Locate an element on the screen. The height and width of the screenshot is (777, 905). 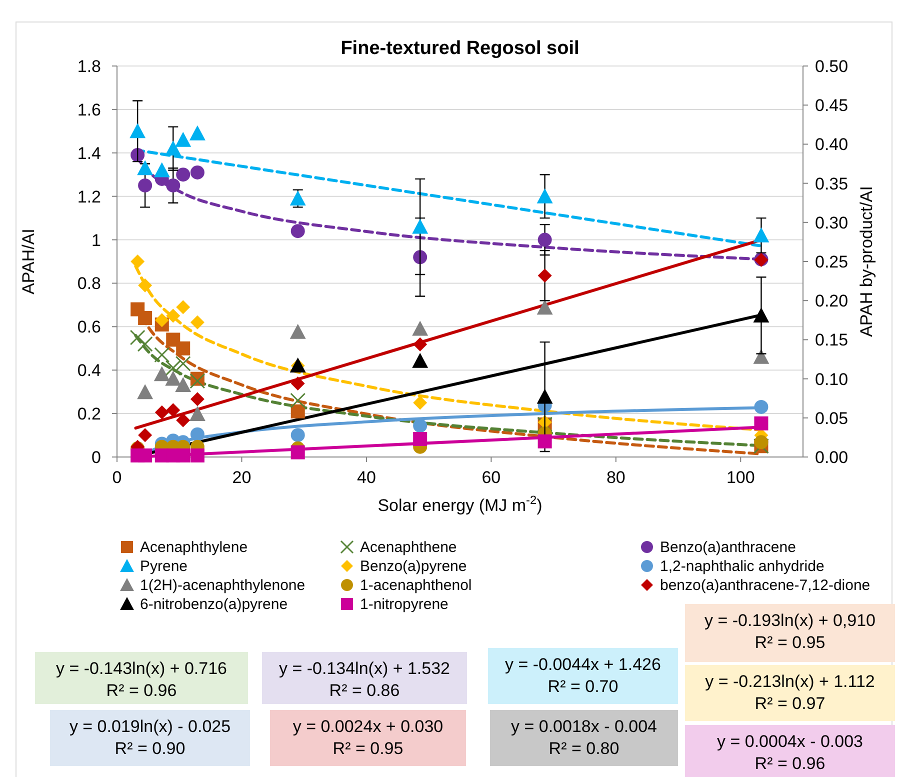
y-tick-label: 1.6 is located at coordinates (89, 110).